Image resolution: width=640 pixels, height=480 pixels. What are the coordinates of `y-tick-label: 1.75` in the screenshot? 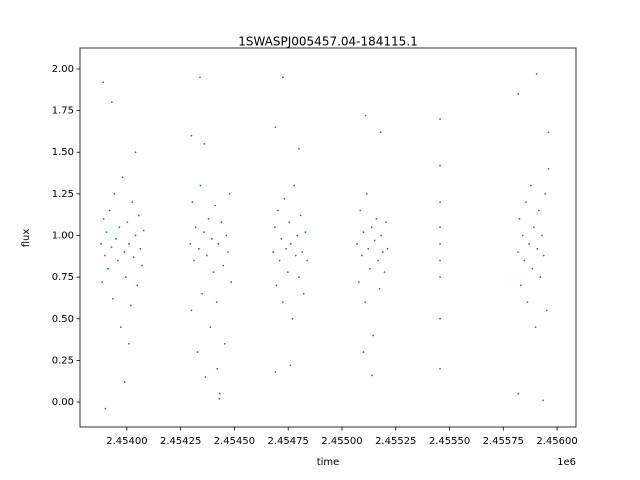 It's located at (63, 111).